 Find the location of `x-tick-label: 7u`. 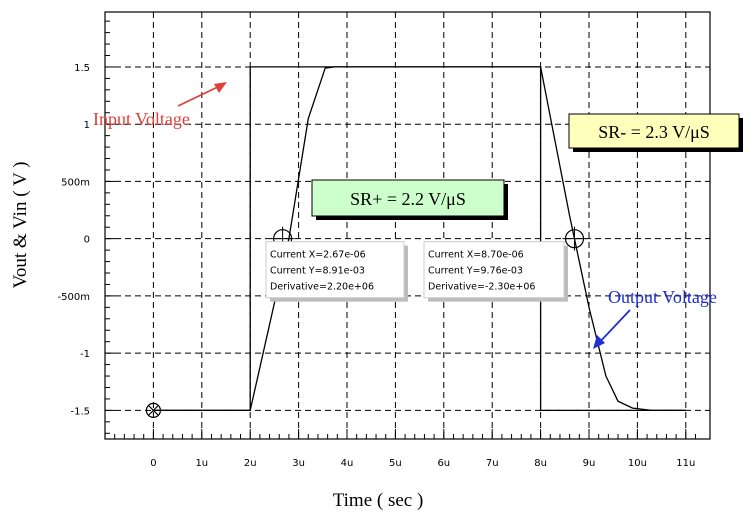

x-tick-label: 7u is located at coordinates (492, 463).